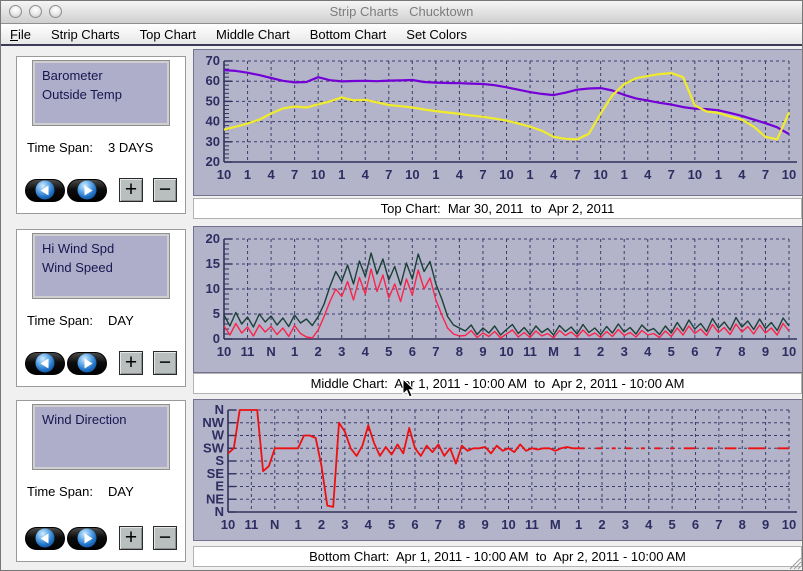 The image size is (803, 571). What do you see at coordinates (213, 121) in the screenshot?
I see `svg-text: 40` at bounding box center [213, 121].